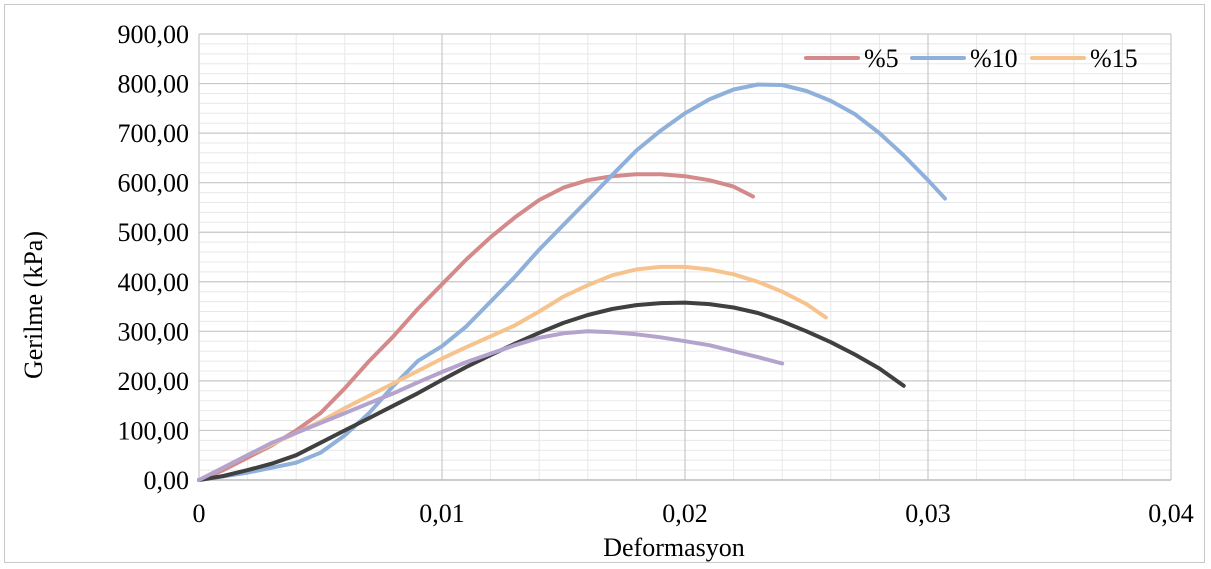 The width and height of the screenshot is (1211, 569). What do you see at coordinates (674, 547) in the screenshot?
I see `x-axis-title: Deformasyon` at bounding box center [674, 547].